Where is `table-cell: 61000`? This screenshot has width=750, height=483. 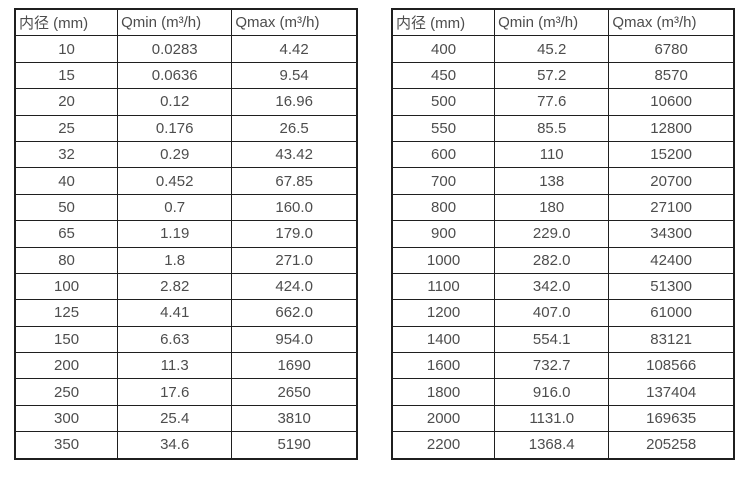
table-cell: 61000 is located at coordinates (671, 313).